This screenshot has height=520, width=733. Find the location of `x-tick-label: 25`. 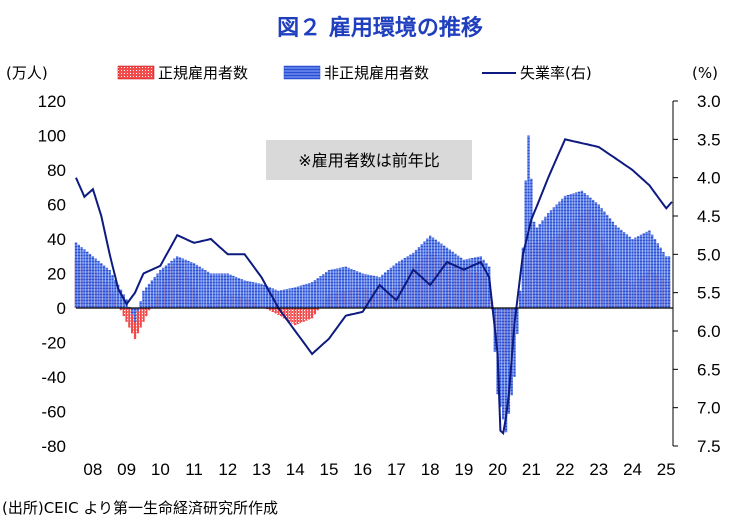

x-tick-label: 25 is located at coordinates (666, 469).